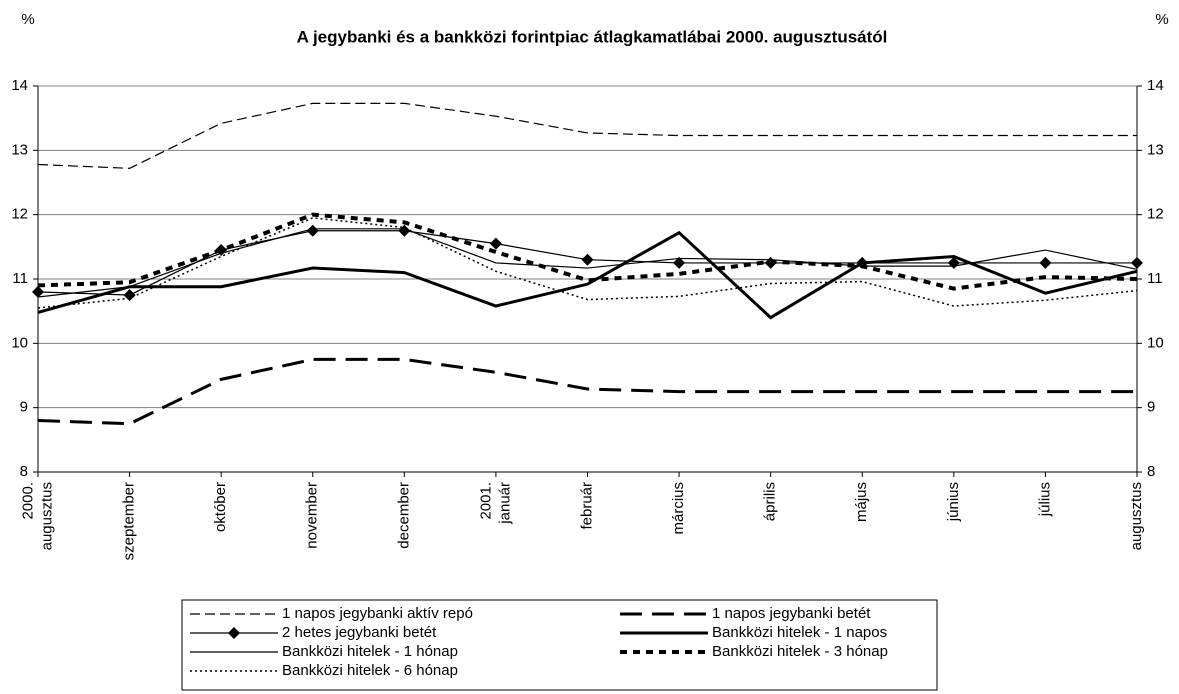 The image size is (1179, 694). I want to click on x-tick-label: 2001., so click(485, 501).